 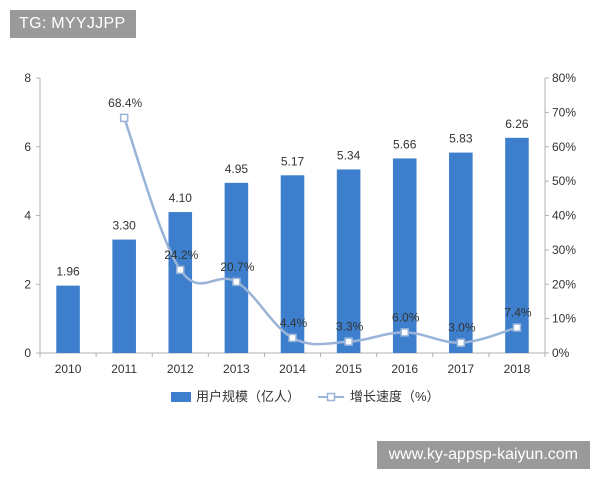 What do you see at coordinates (348, 369) in the screenshot?
I see `x-tick-label: 2015` at bounding box center [348, 369].